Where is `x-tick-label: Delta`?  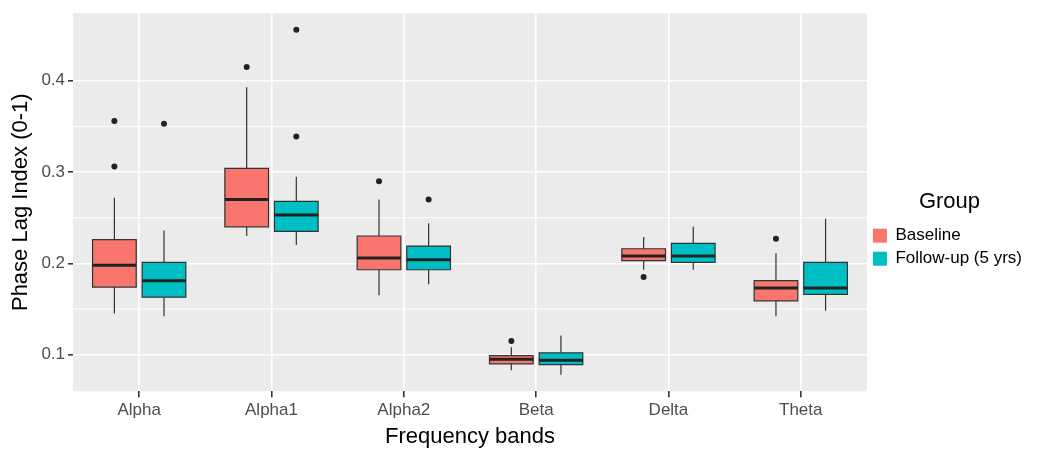 x-tick-label: Delta is located at coordinates (668, 410).